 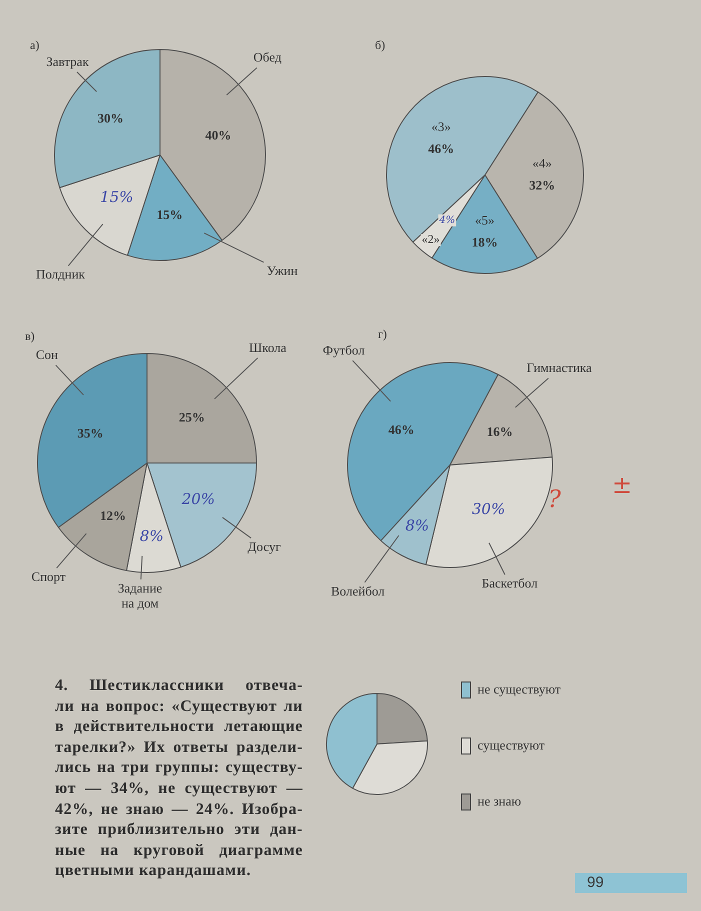 I want to click on data-label: 25%, so click(x=191, y=416).